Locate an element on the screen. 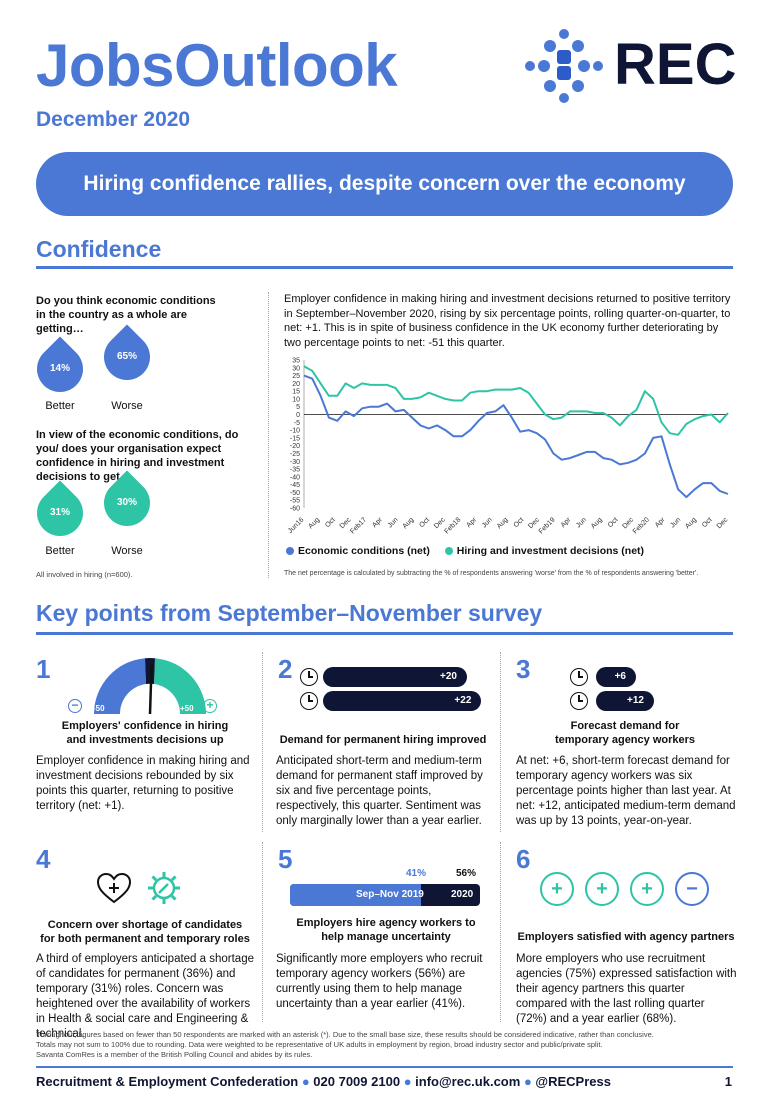 The image size is (764, 1112). confidence-divider is located at coordinates (268, 435).